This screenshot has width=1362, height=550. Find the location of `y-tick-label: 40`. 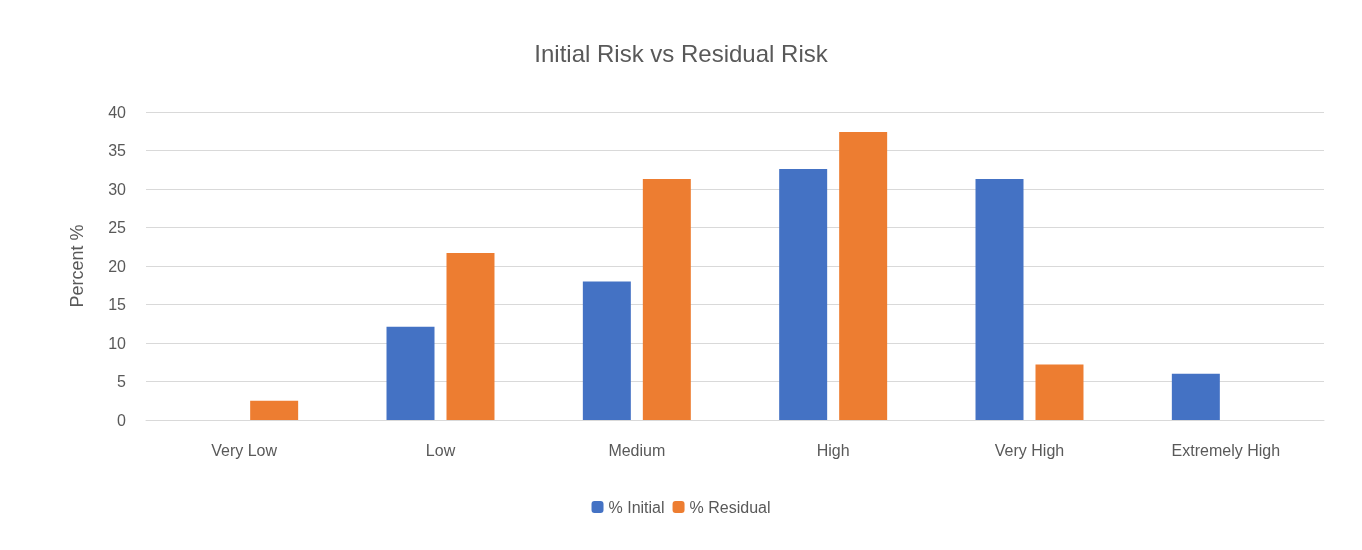

y-tick-label: 40 is located at coordinates (117, 112).